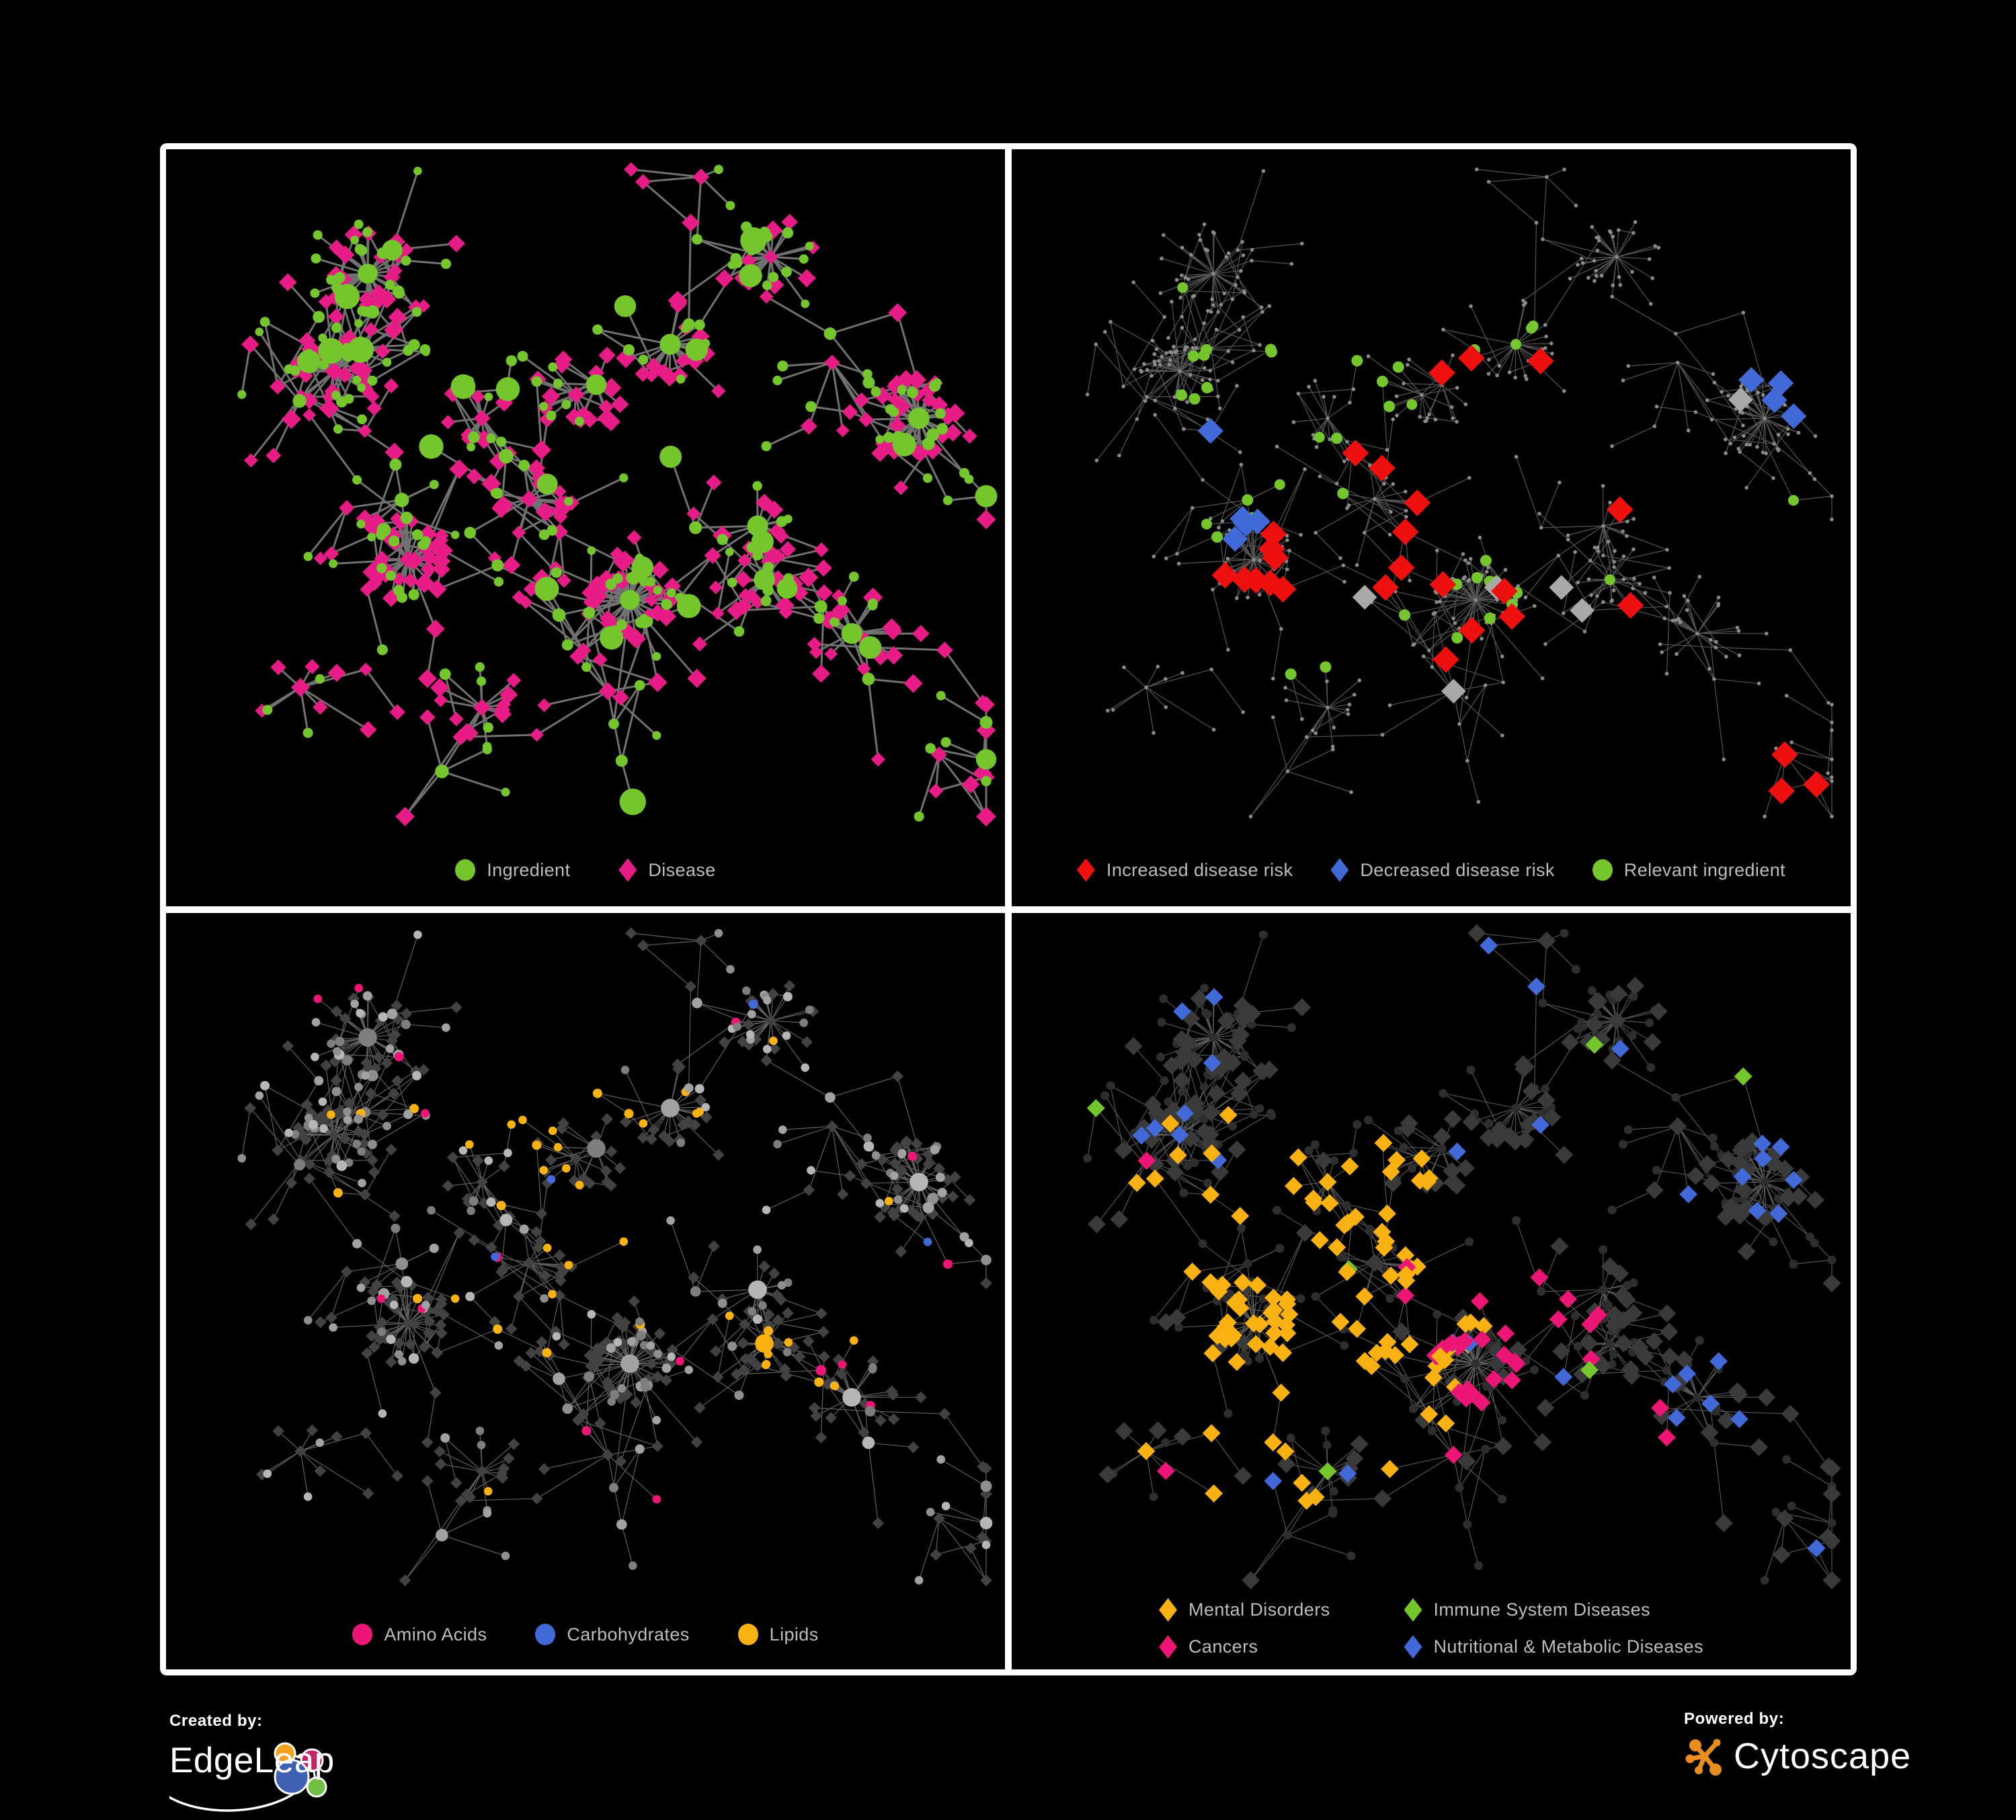 The image size is (2016, 1820). What do you see at coordinates (529, 869) in the screenshot?
I see `legend-label: Ingredient` at bounding box center [529, 869].